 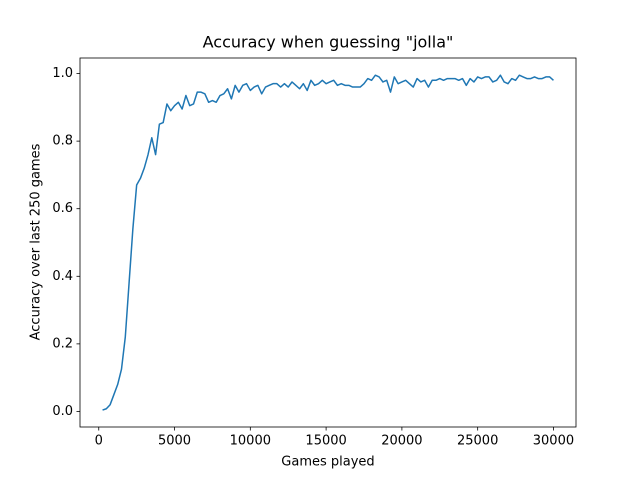 I want to click on x-tick-label: 5000, so click(x=174, y=441).